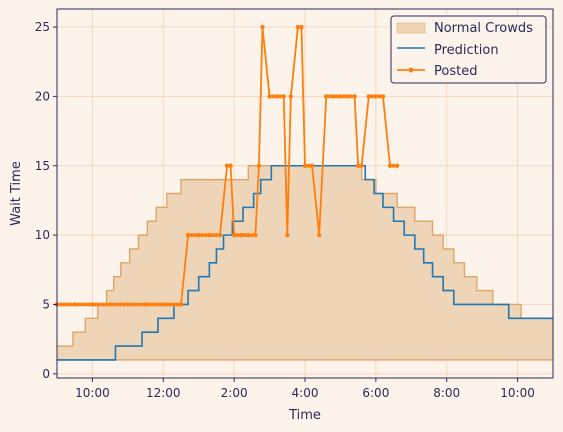 The height and width of the screenshot is (432, 563). Describe the element at coordinates (46, 304) in the screenshot. I see `y-tick-label: 5` at that location.